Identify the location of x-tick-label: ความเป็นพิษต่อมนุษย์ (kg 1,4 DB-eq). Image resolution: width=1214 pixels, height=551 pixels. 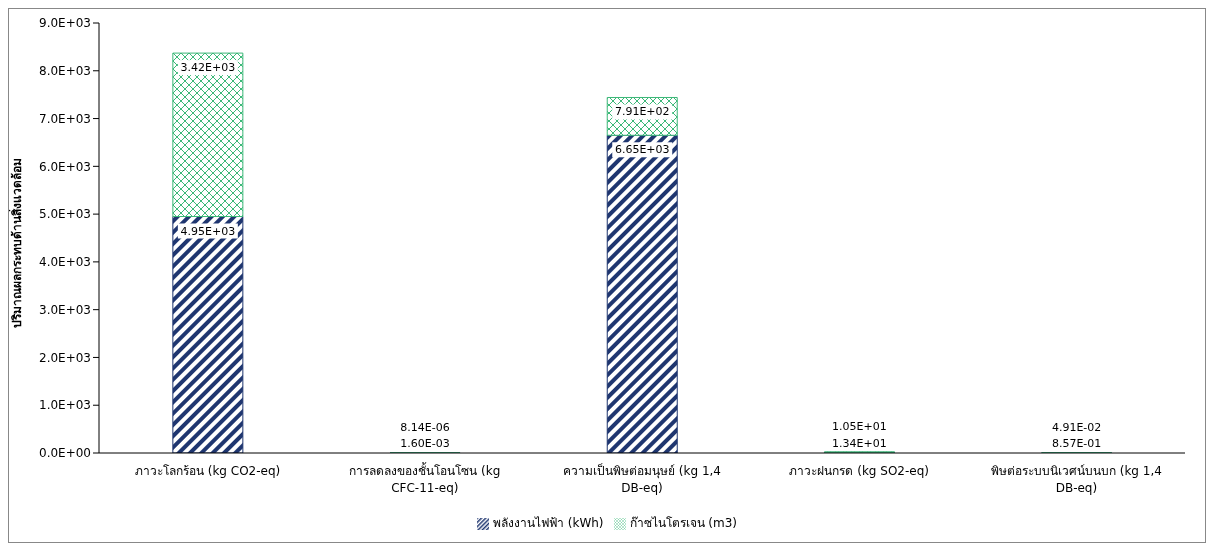
(642, 479).